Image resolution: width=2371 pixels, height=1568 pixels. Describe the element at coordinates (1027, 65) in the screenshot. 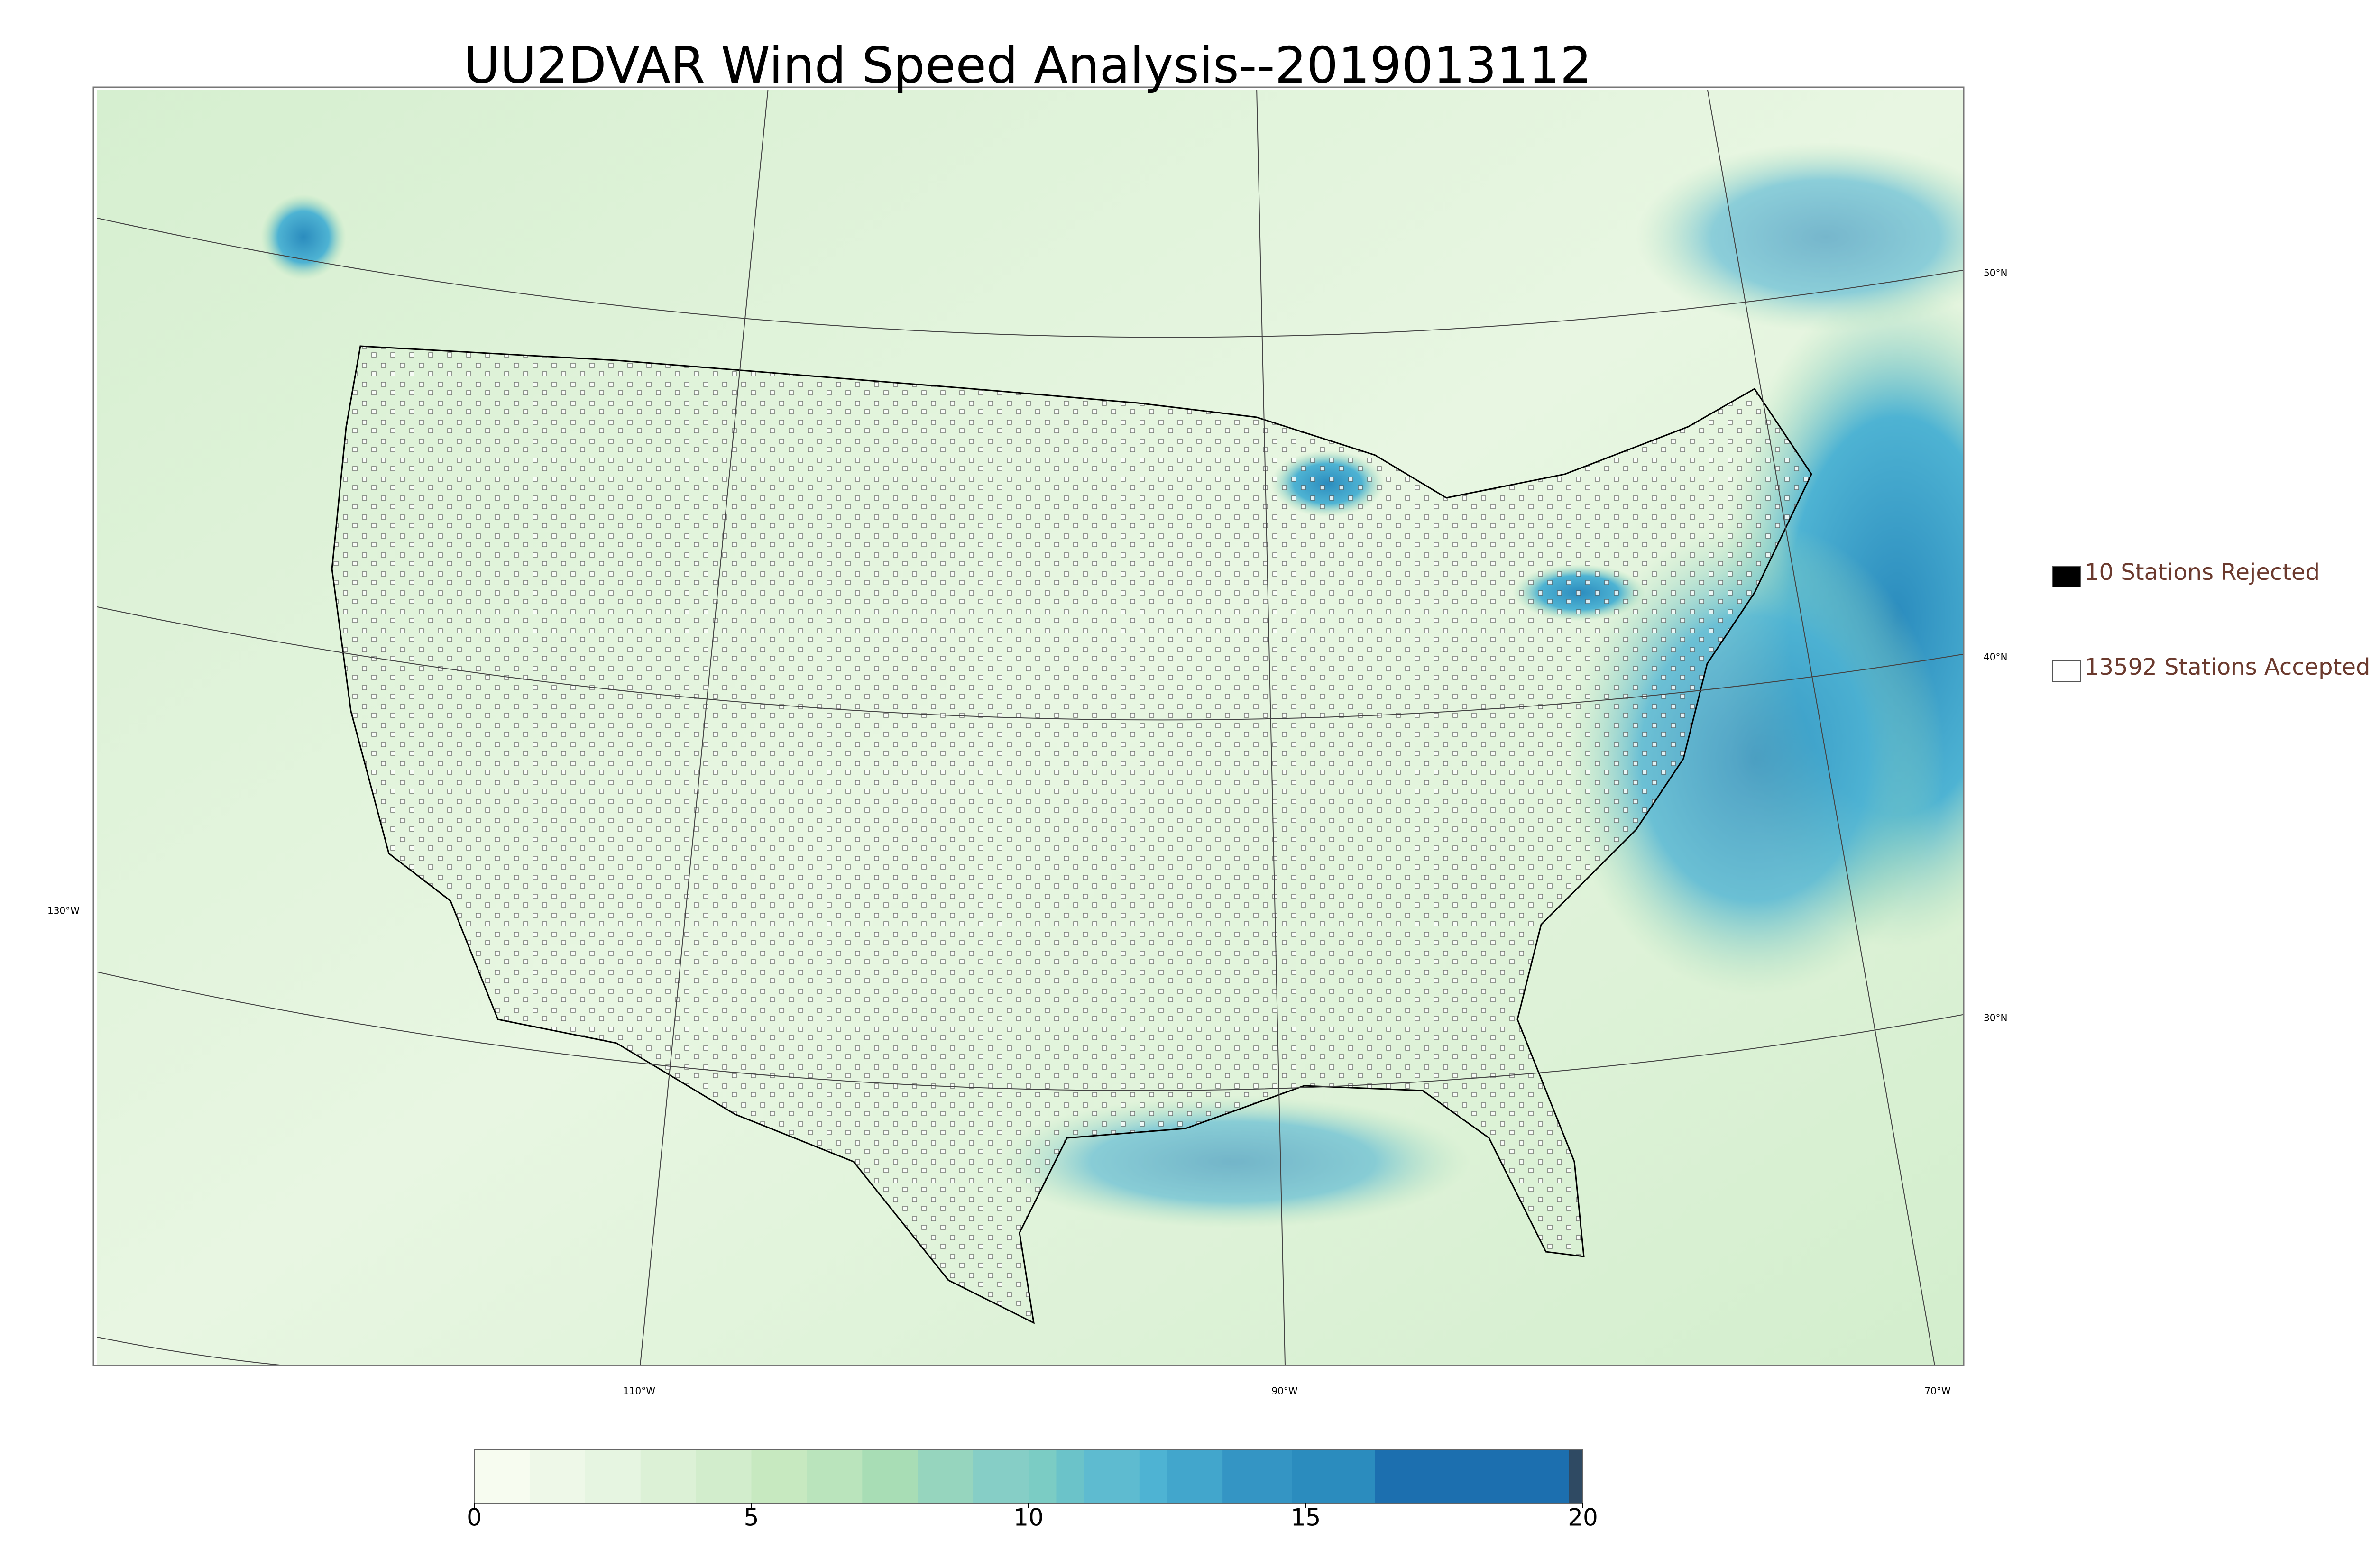

I see `title: UU2DVAR Wind Speed Analysis--2019013112` at that location.